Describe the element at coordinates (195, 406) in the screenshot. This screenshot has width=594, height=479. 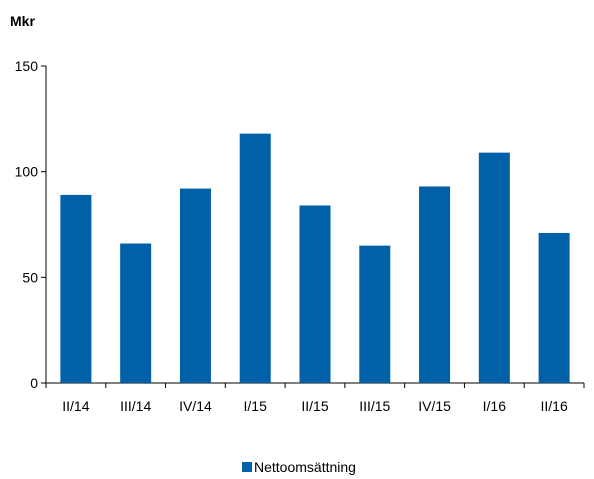
I see `x-category-label: IV/14` at that location.